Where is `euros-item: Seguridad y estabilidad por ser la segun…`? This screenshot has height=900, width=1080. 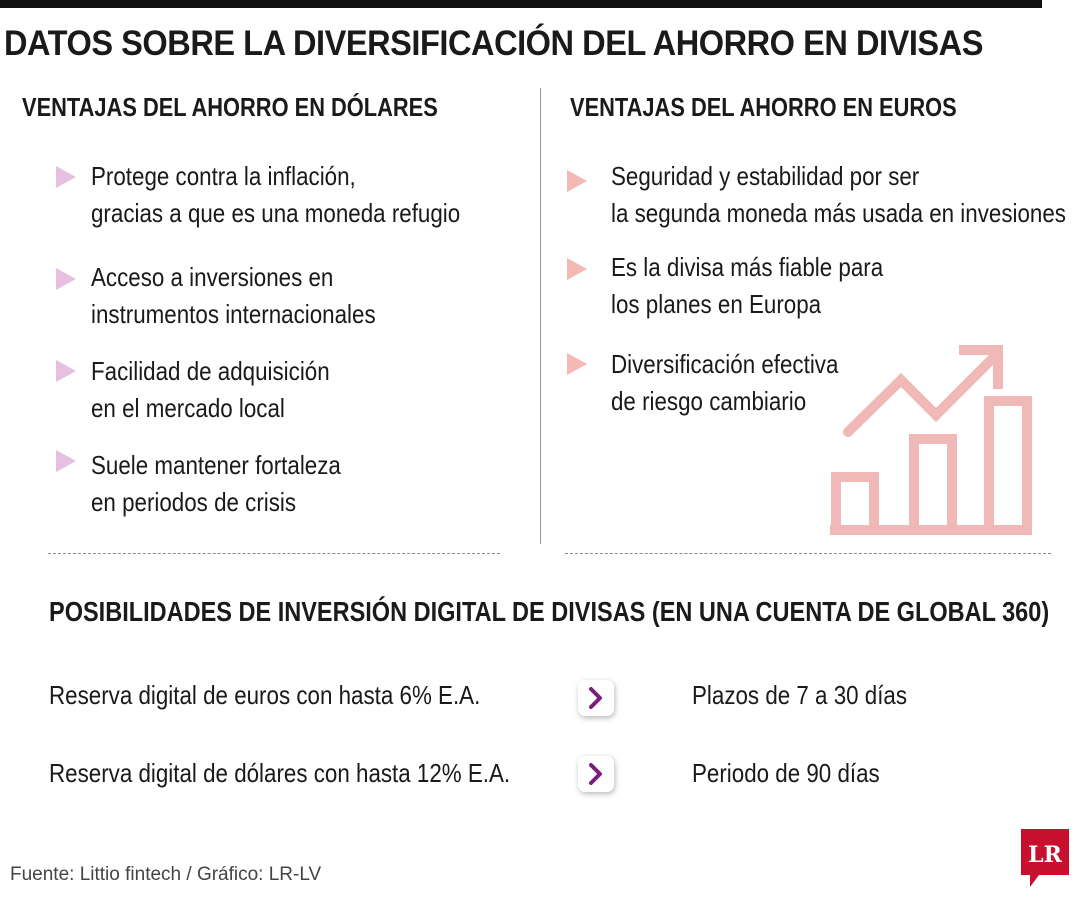 euros-item: Seguridad y estabilidad por ser la segun… is located at coordinates (838, 195).